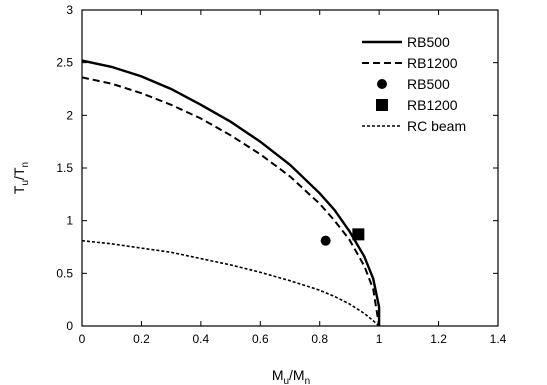  I want to click on legend: RB500 RB1200 RB500 RB1200 RC beam, so click(414, 84).